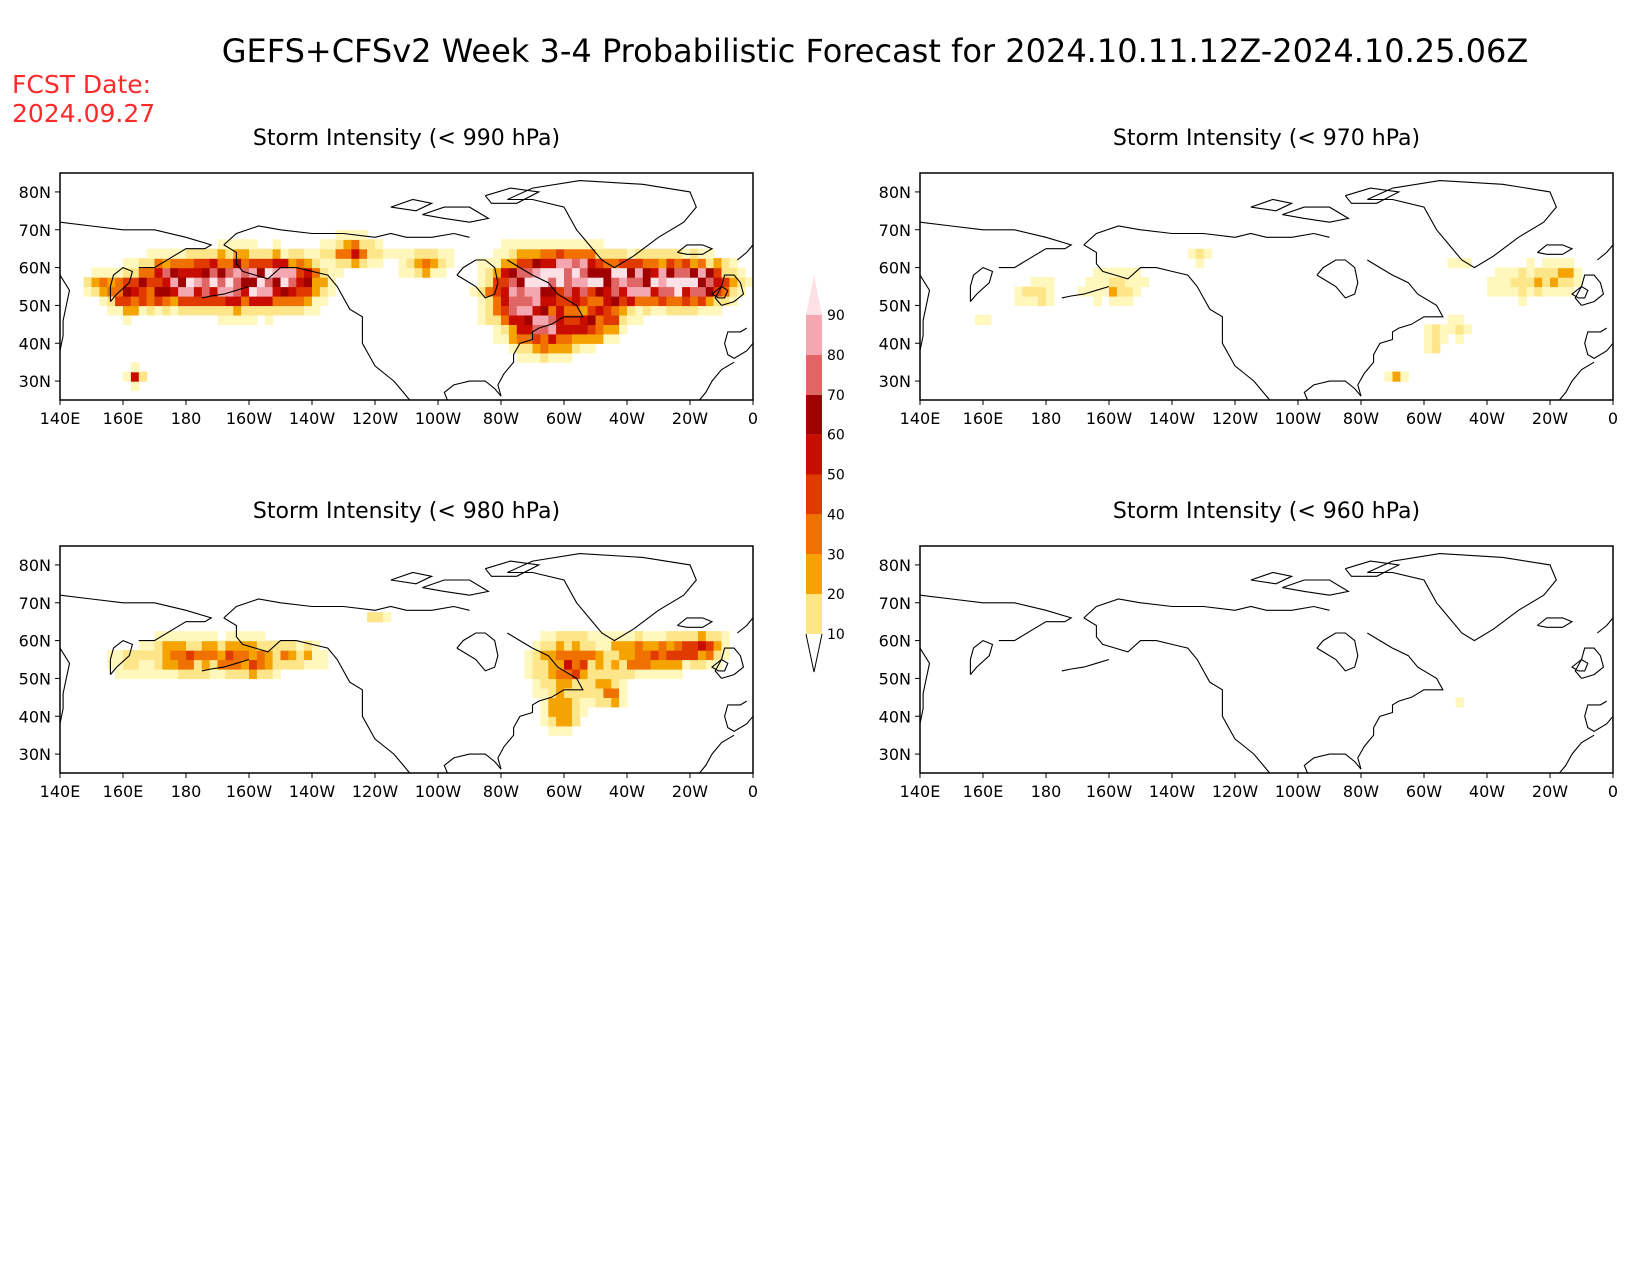 The width and height of the screenshot is (1650, 1275). Describe the element at coordinates (1266, 286) in the screenshot. I see `map-frame` at that location.